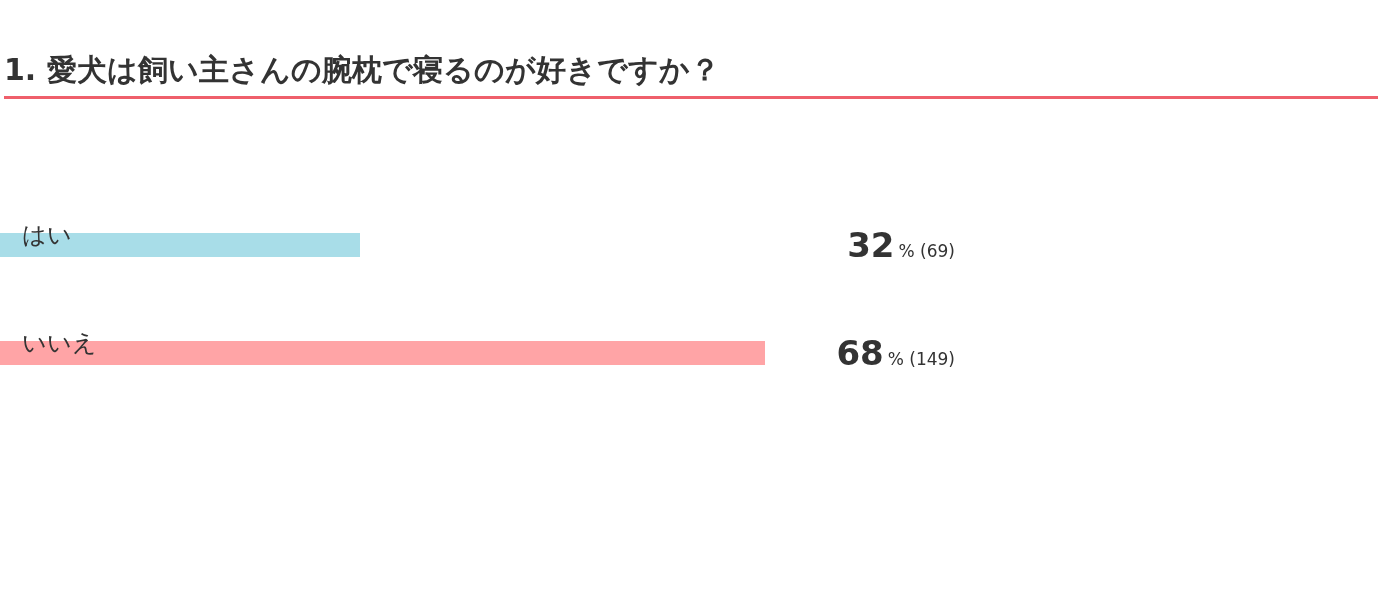 Image resolution: width=1396 pixels, height=594 pixels. What do you see at coordinates (47, 235) in the screenshot?
I see `y-tick-label: はい` at bounding box center [47, 235].